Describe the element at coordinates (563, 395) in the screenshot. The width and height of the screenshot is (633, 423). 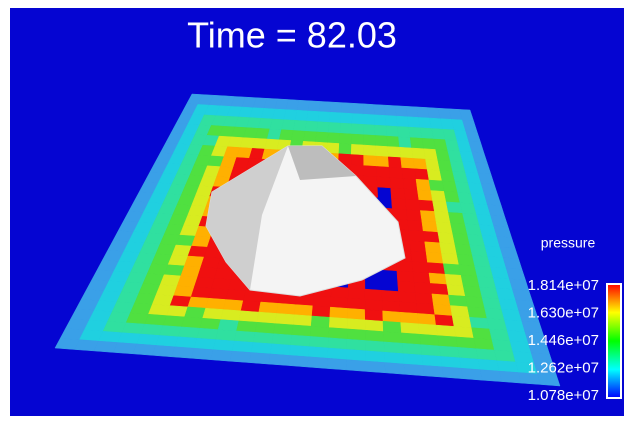
I see `colorbar-tick-label: 1.078e+07` at that location.